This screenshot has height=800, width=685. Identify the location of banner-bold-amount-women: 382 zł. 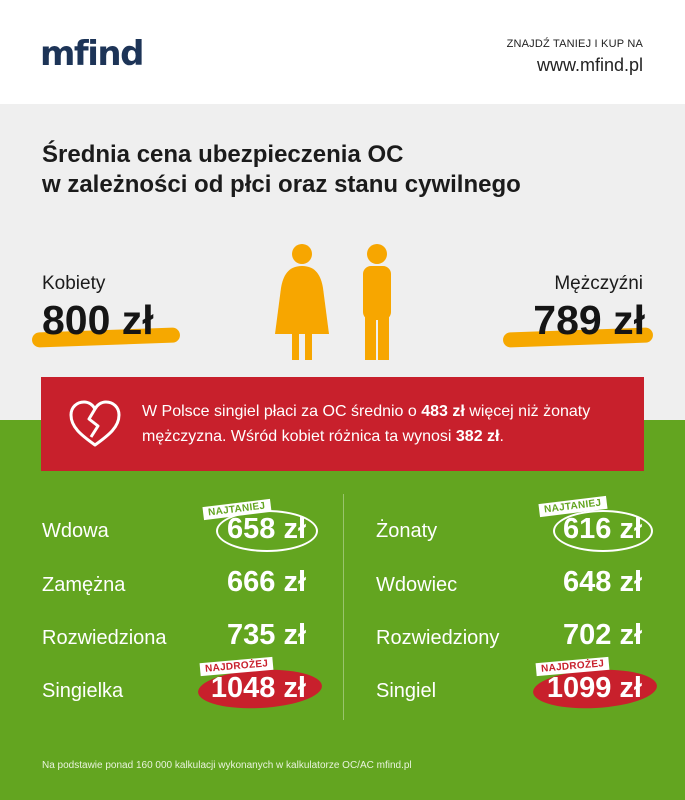
(477, 436).